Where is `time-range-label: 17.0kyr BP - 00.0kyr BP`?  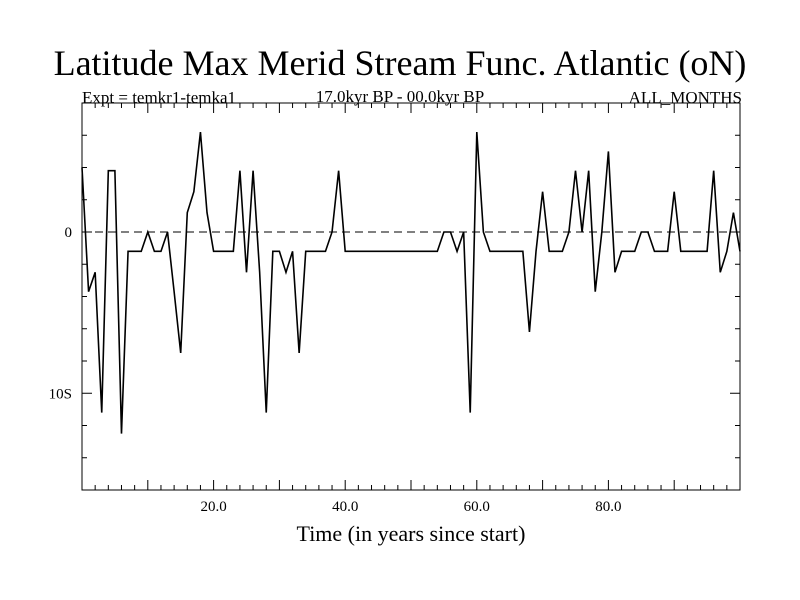 time-range-label: 17.0kyr BP - 00.0kyr BP is located at coordinates (400, 96).